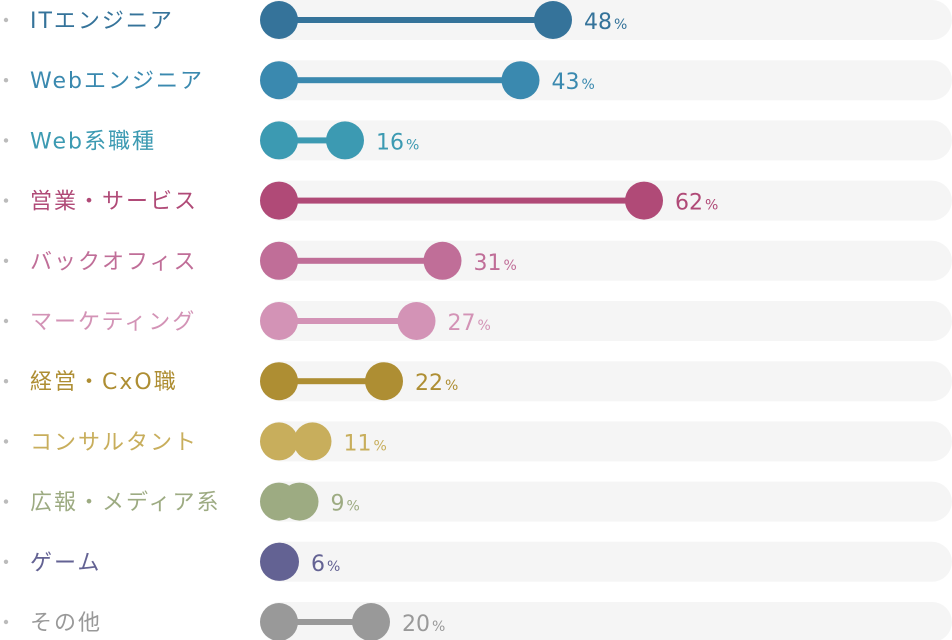  I want to click on bar-row: 営業・サービス 62%, so click(477, 200).